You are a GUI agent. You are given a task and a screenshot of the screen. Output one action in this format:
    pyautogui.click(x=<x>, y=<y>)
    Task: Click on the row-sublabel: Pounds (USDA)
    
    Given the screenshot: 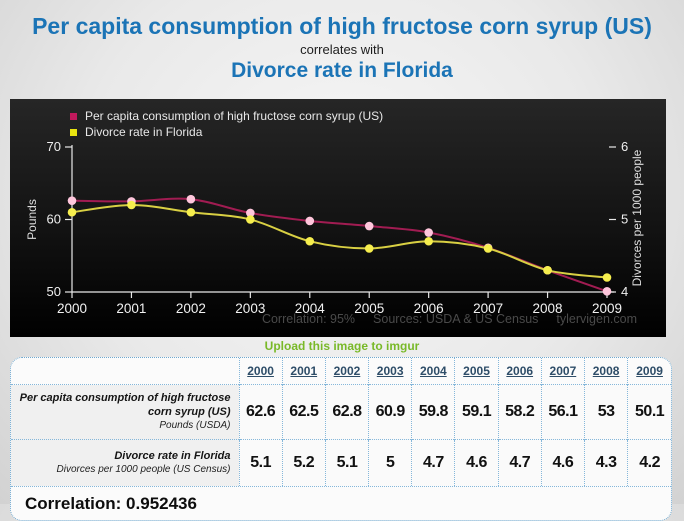 What is the action you would take?
    pyautogui.click(x=195, y=425)
    